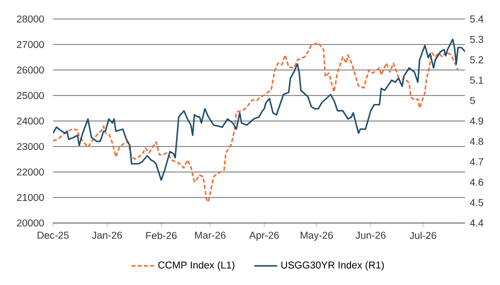 The width and height of the screenshot is (500, 285). Describe the element at coordinates (161, 236) in the screenshot. I see `x-tick-label: Feb-26` at that location.